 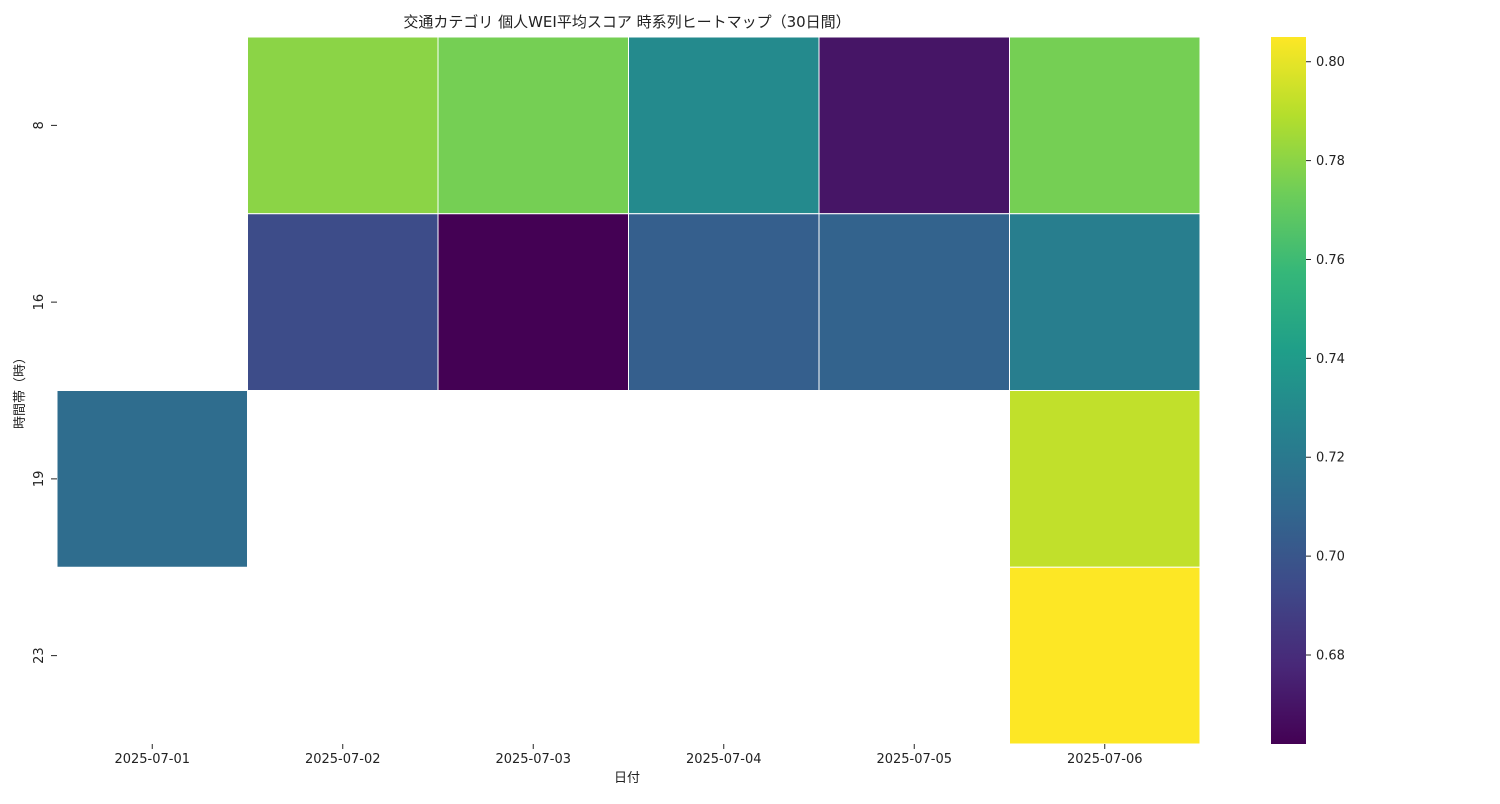 What do you see at coordinates (39, 125) in the screenshot?
I see `y-tick-label: 8` at bounding box center [39, 125].